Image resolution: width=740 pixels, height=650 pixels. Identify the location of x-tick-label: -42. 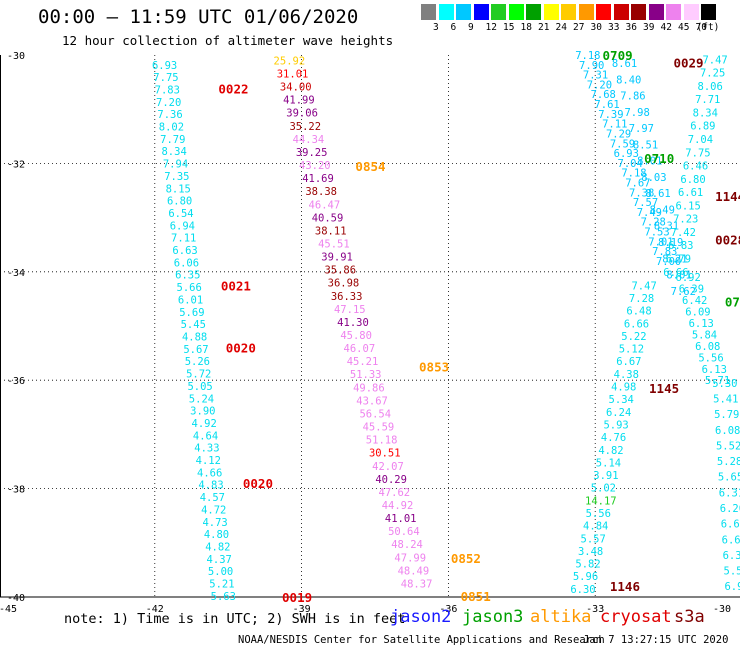
(155, 609).